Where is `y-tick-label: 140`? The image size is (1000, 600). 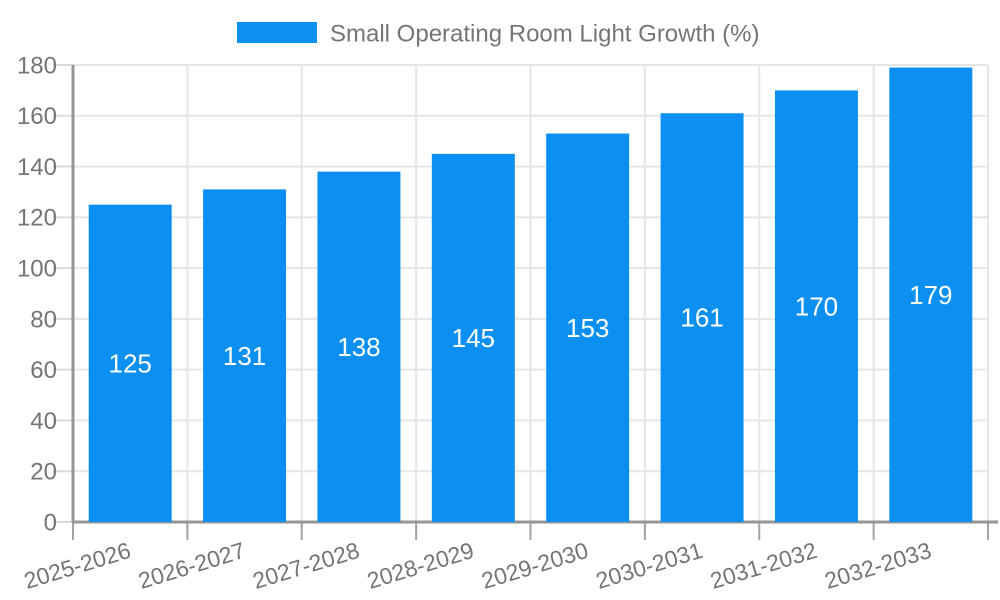 y-tick-label: 140 is located at coordinates (37, 167).